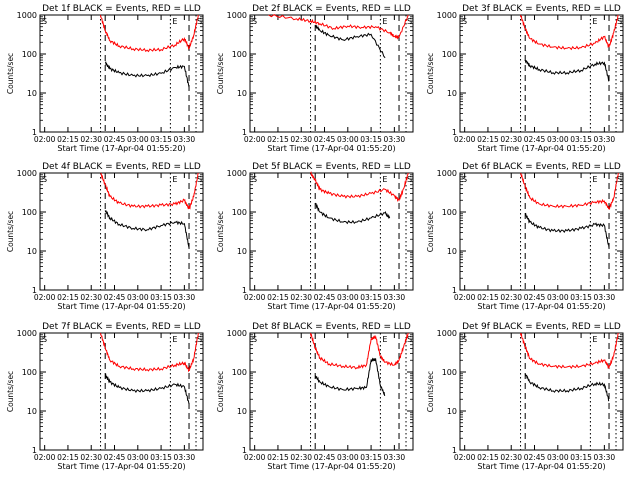 This screenshot has width=640, height=480. I want to click on chart-title: Det 4f BLACK = Events, RED = LLD, so click(121, 167).